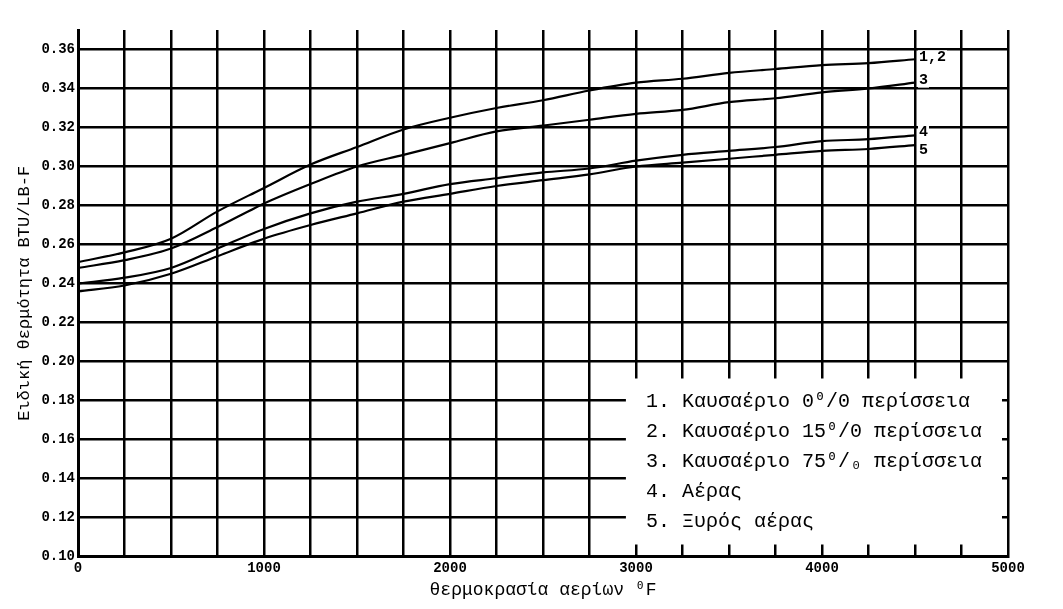  What do you see at coordinates (813, 431) in the screenshot?
I see `annotation: 2. Καυσαέριο 15⁰/0 περίσσεια` at bounding box center [813, 431].